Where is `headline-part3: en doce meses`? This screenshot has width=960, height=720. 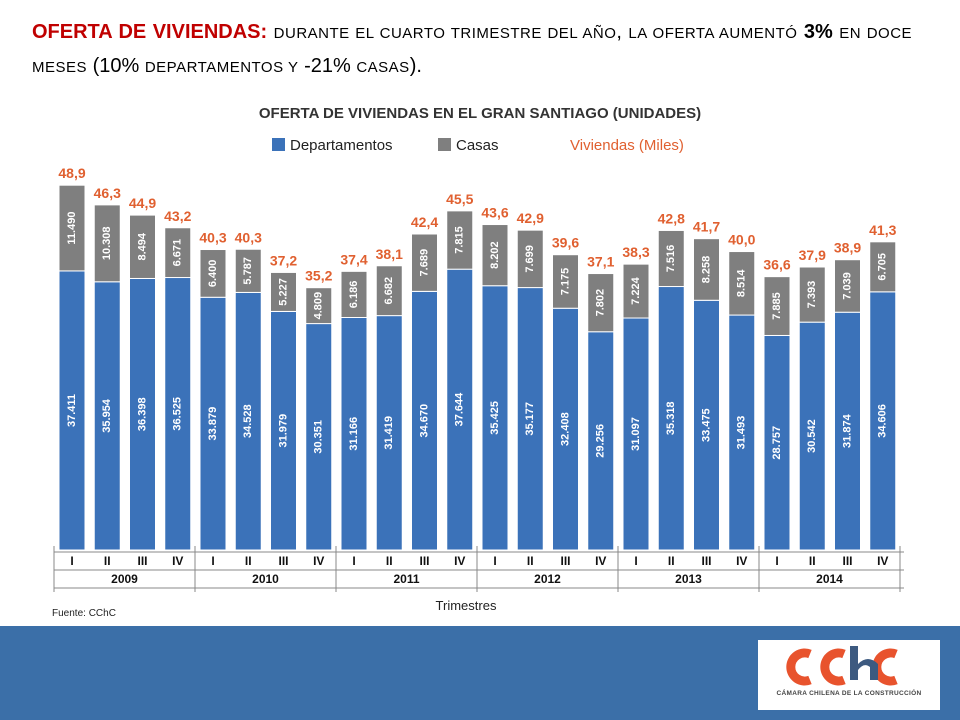
headline-part3: en doce meses is located at coordinates (472, 50).